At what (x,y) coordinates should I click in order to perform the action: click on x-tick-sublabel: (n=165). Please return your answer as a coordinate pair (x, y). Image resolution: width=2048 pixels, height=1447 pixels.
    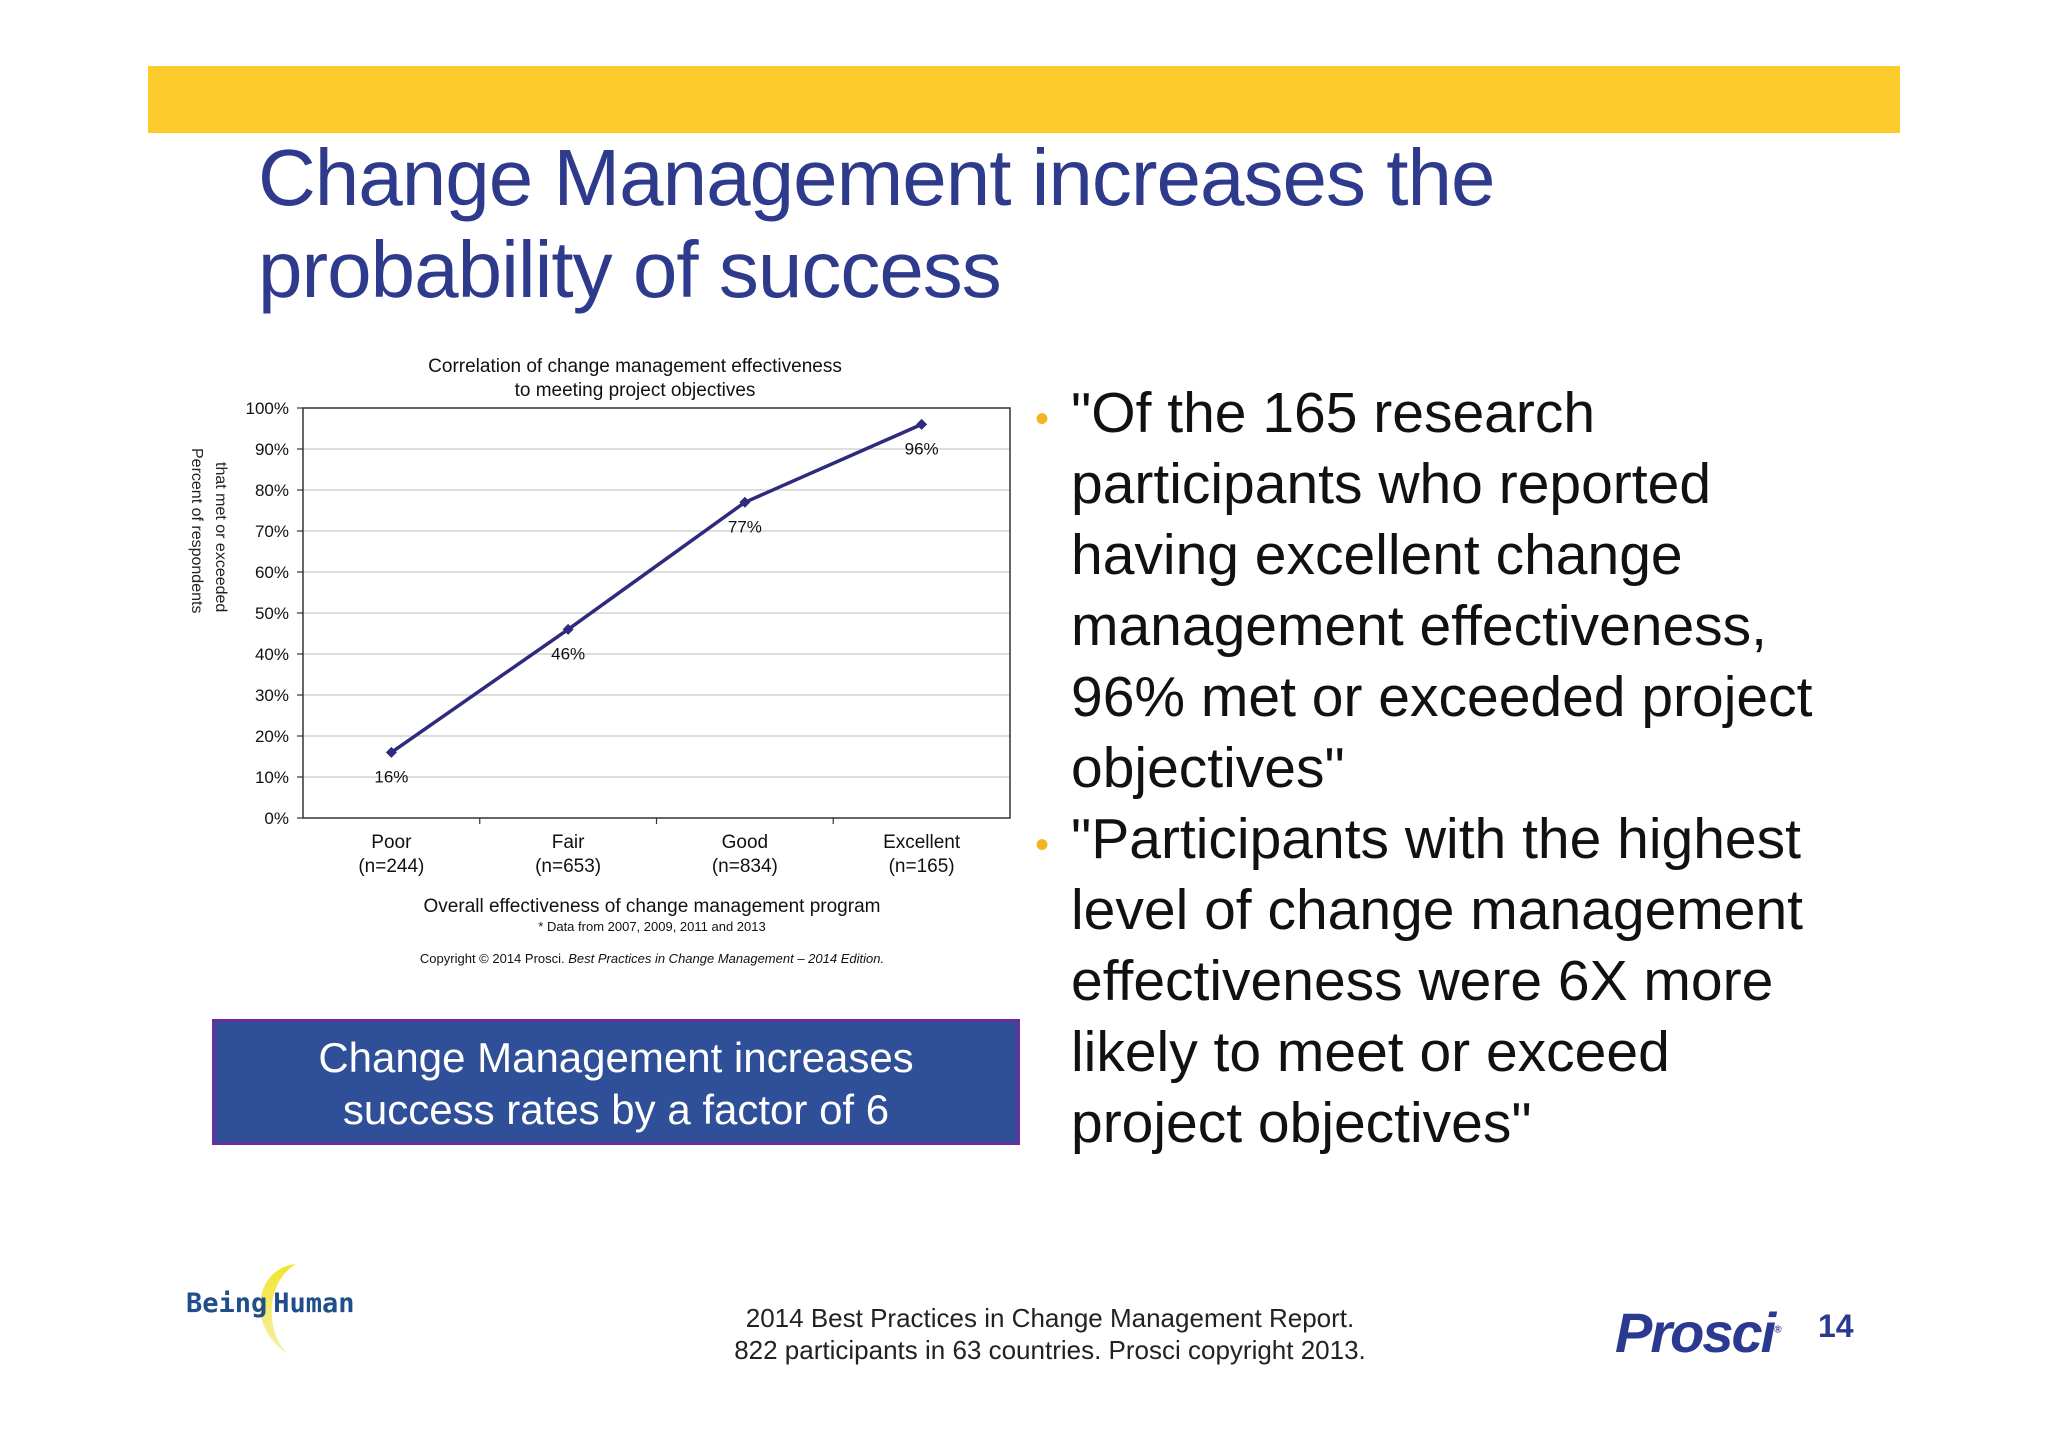
    Looking at the image, I should click on (922, 866).